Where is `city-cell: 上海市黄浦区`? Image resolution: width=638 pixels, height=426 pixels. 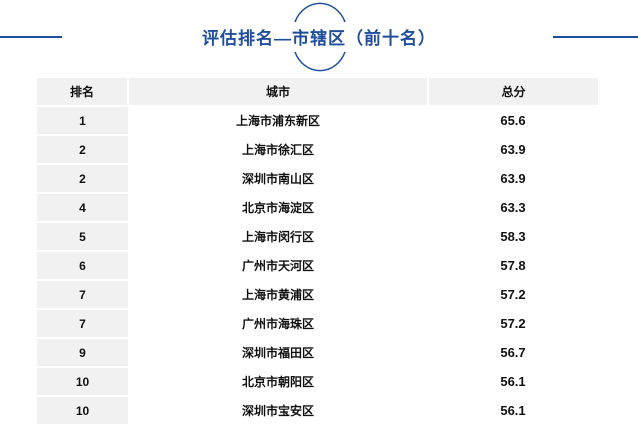
city-cell: 上海市黄浦区 is located at coordinates (278, 295).